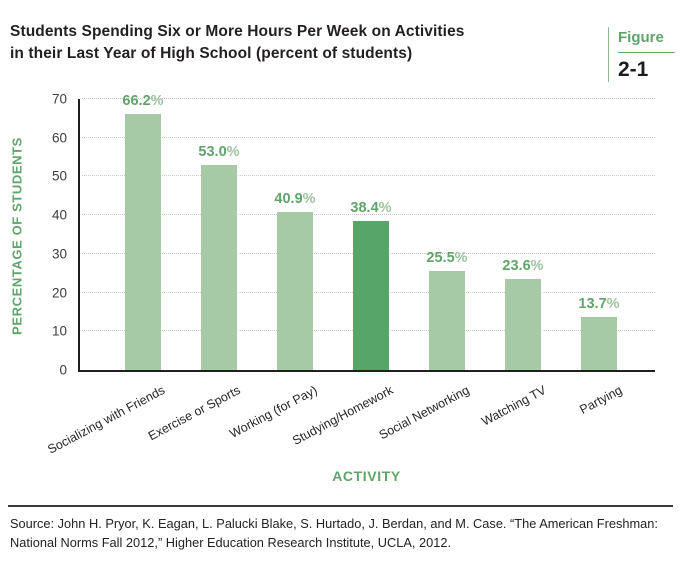 This screenshot has width=681, height=573. What do you see at coordinates (430, 422) in the screenshot?
I see `x-label-column: Social Networking` at bounding box center [430, 422].